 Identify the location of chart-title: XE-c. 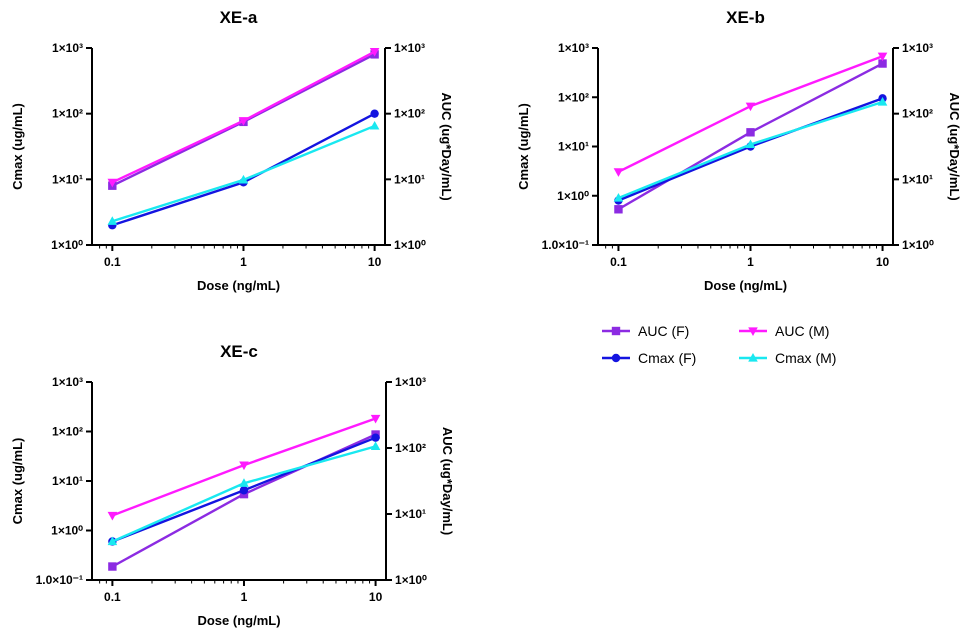
(239, 351).